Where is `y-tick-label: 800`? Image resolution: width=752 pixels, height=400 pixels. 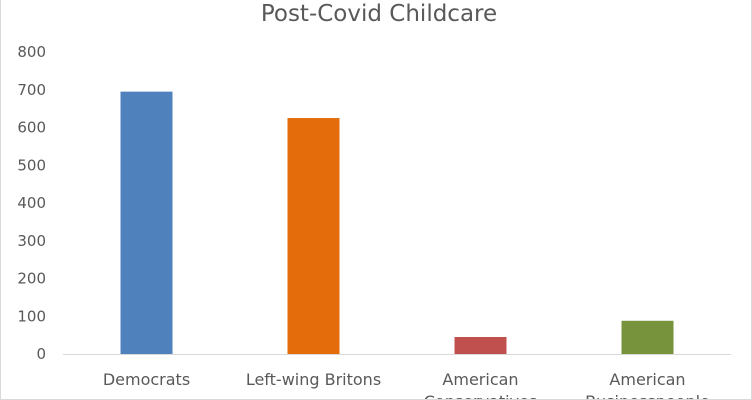 y-tick-label: 800 is located at coordinates (31, 52).